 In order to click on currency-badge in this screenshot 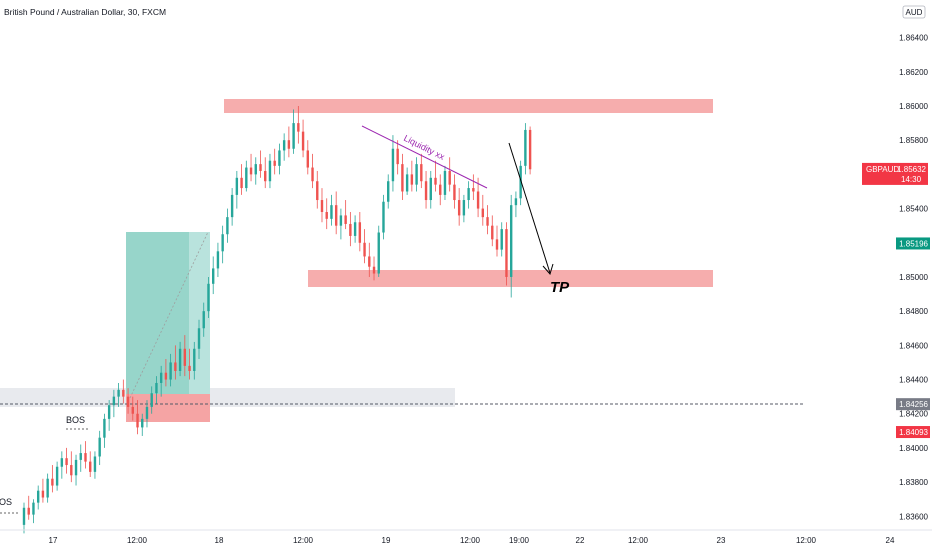, I will do `click(914, 12)`.